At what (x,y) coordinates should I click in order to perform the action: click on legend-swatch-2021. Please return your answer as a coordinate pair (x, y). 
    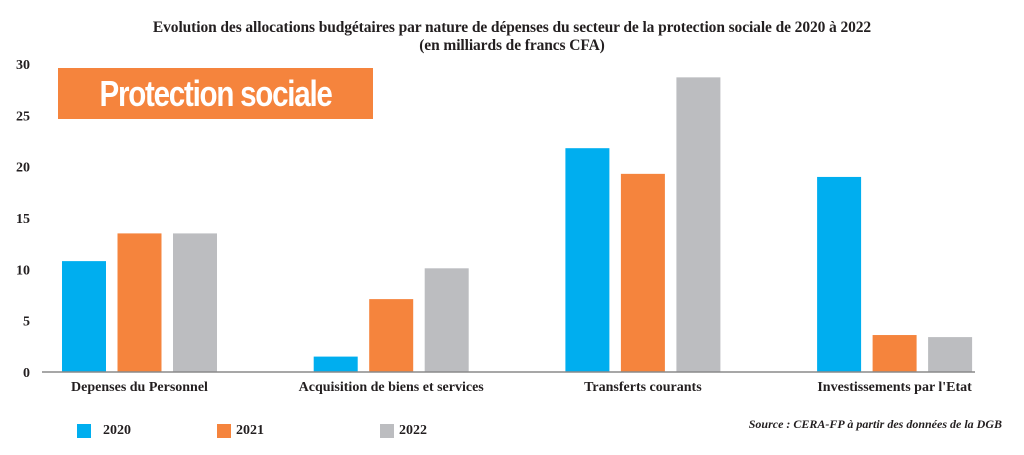
    Looking at the image, I should click on (224, 431).